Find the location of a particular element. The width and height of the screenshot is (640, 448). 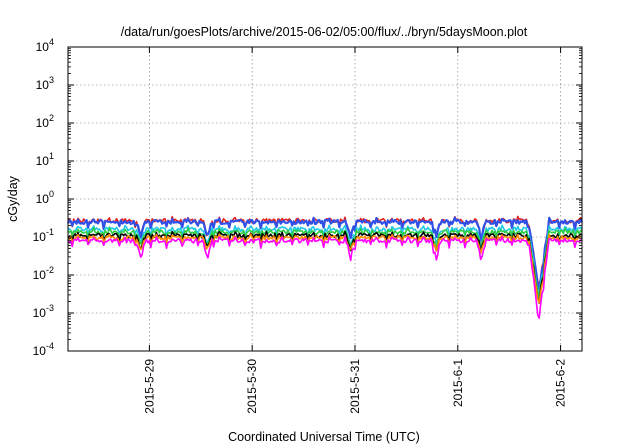

x-tick-label: 2015-6-1 is located at coordinates (458, 383).